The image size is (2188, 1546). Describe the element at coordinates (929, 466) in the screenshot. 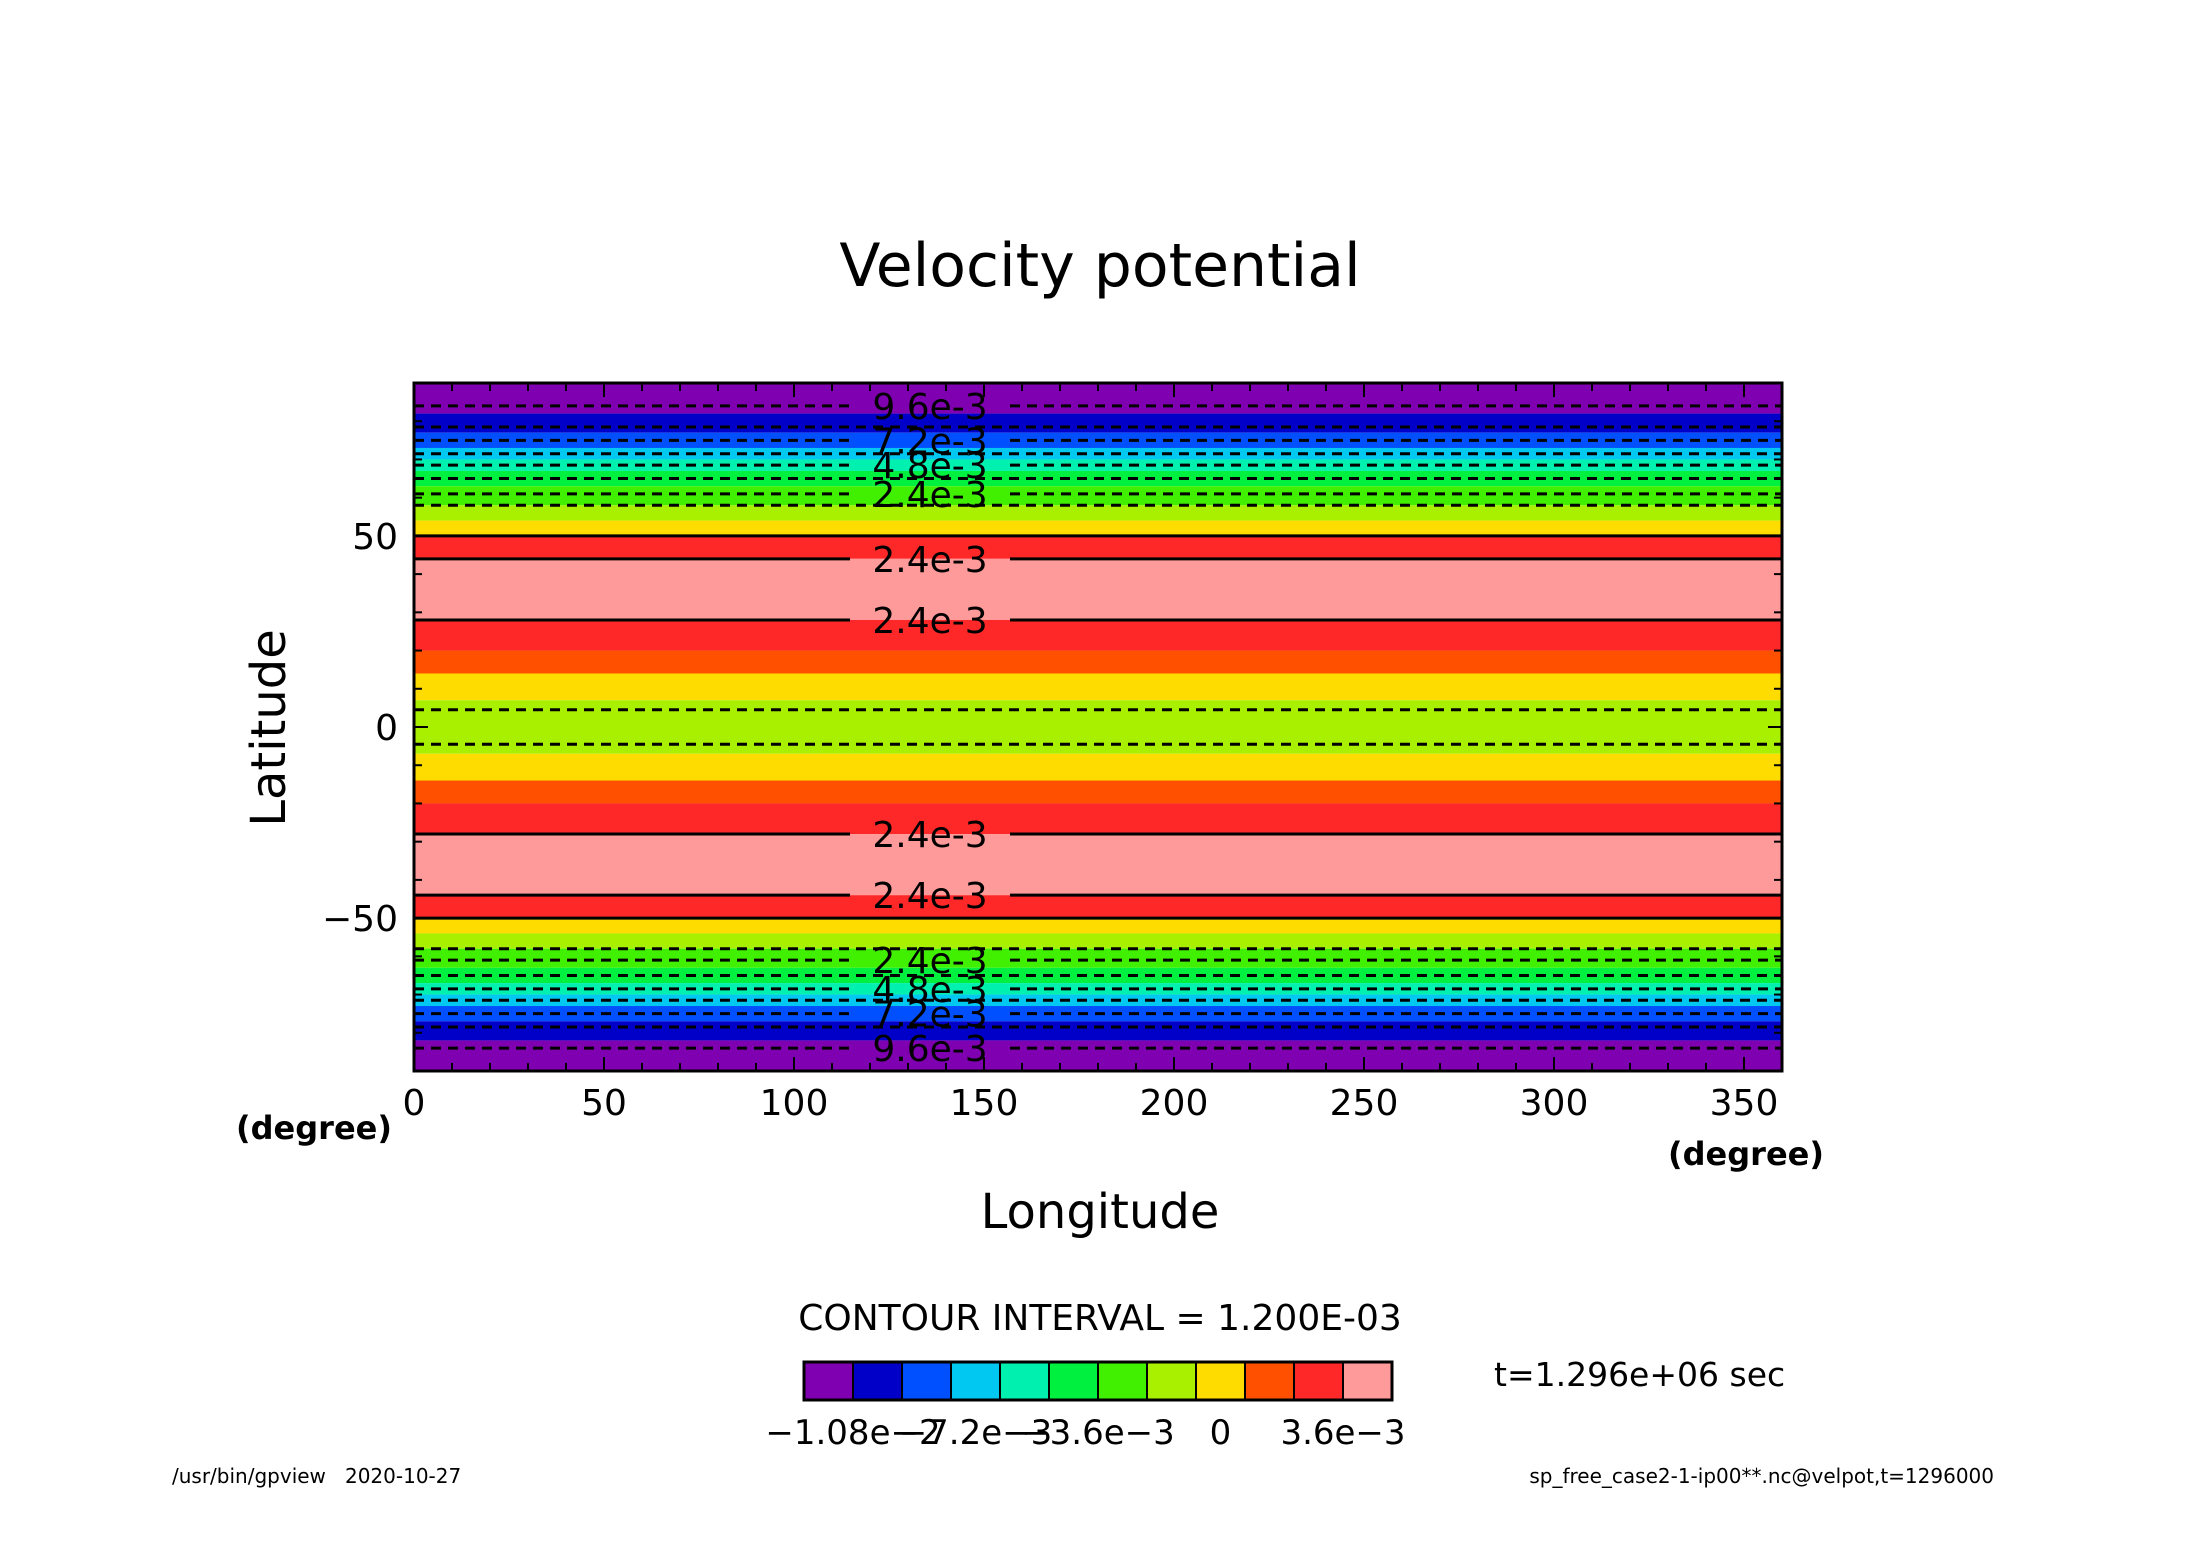

I see `contour-label-4: 4.8e-3` at that location.